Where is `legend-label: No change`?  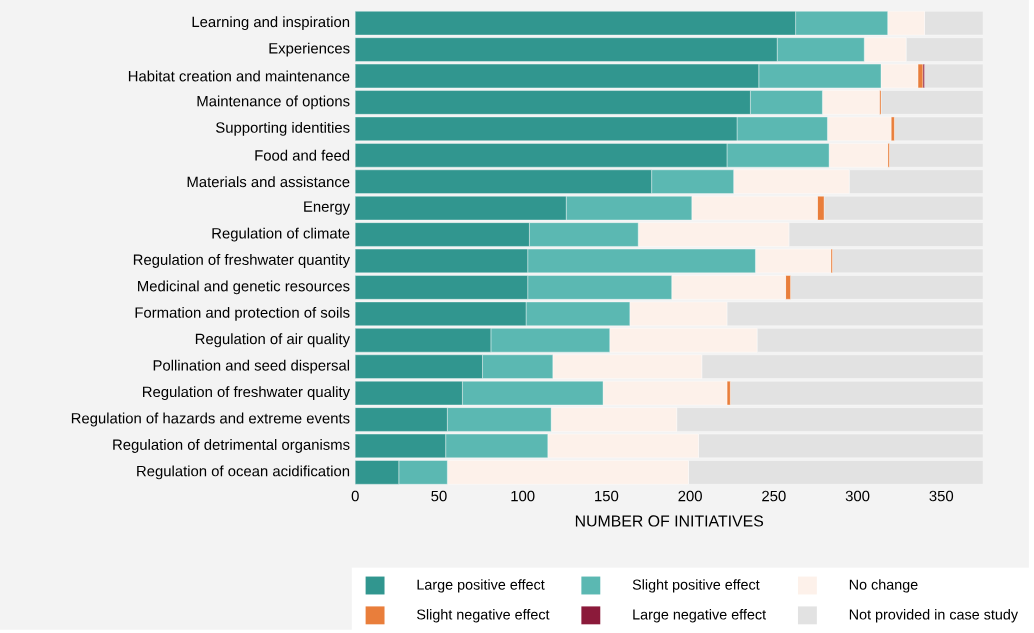 legend-label: No change is located at coordinates (883, 586).